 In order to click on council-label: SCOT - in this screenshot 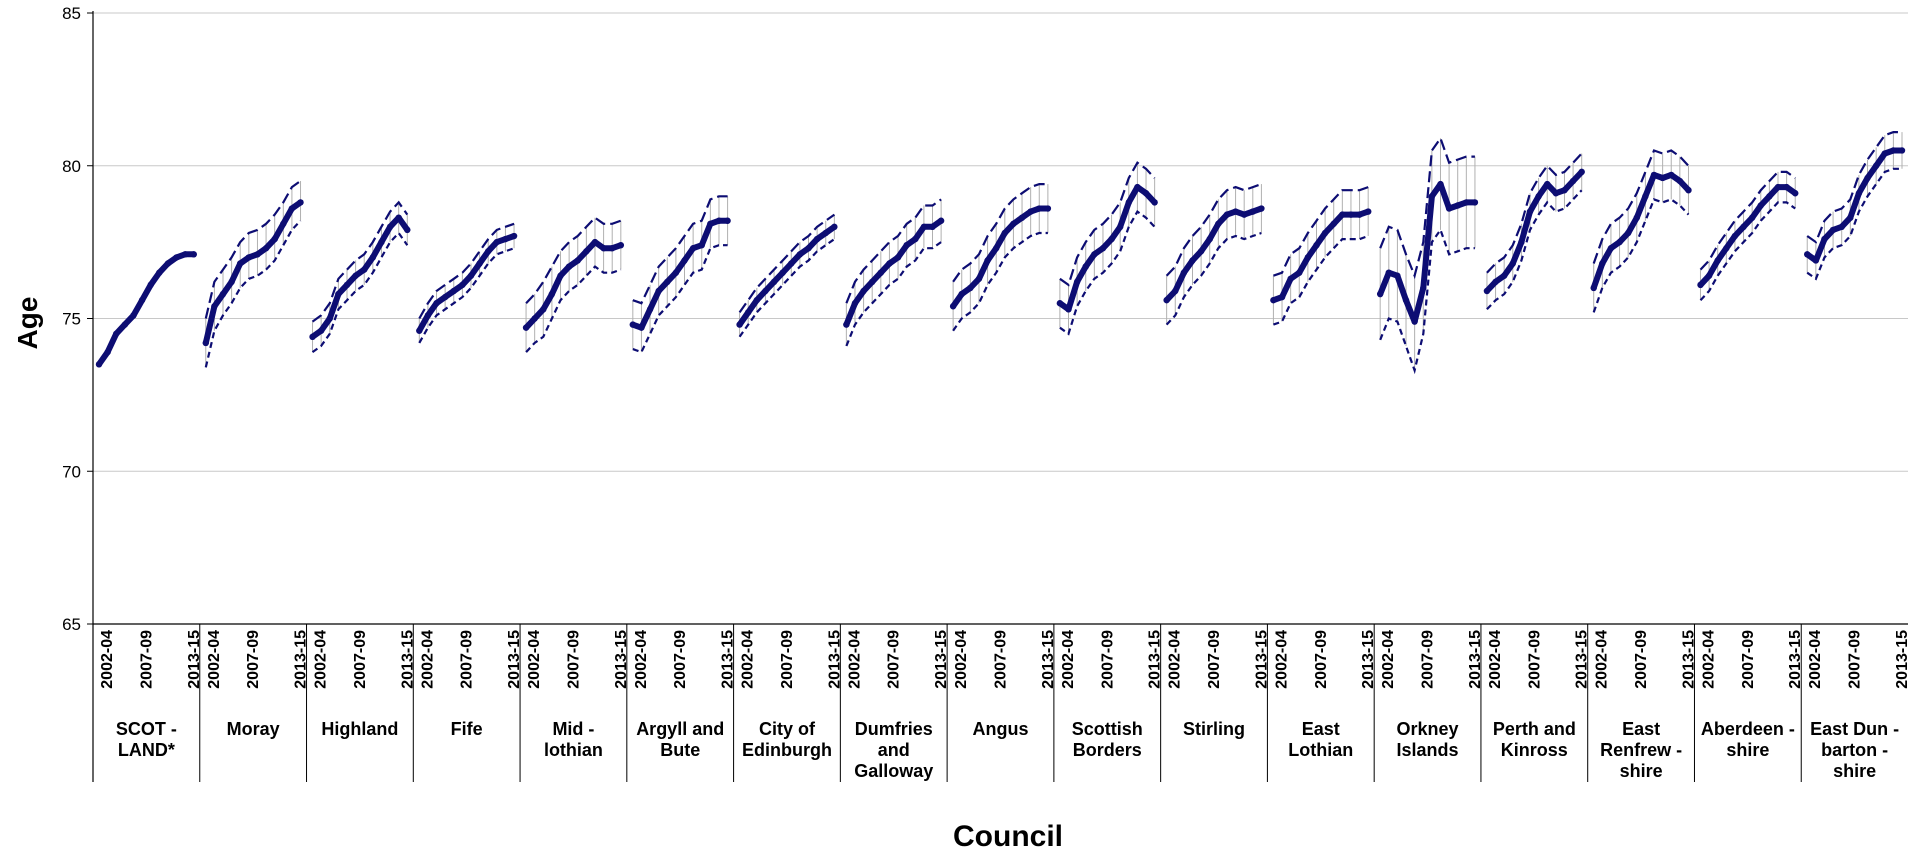, I will do `click(146, 729)`.